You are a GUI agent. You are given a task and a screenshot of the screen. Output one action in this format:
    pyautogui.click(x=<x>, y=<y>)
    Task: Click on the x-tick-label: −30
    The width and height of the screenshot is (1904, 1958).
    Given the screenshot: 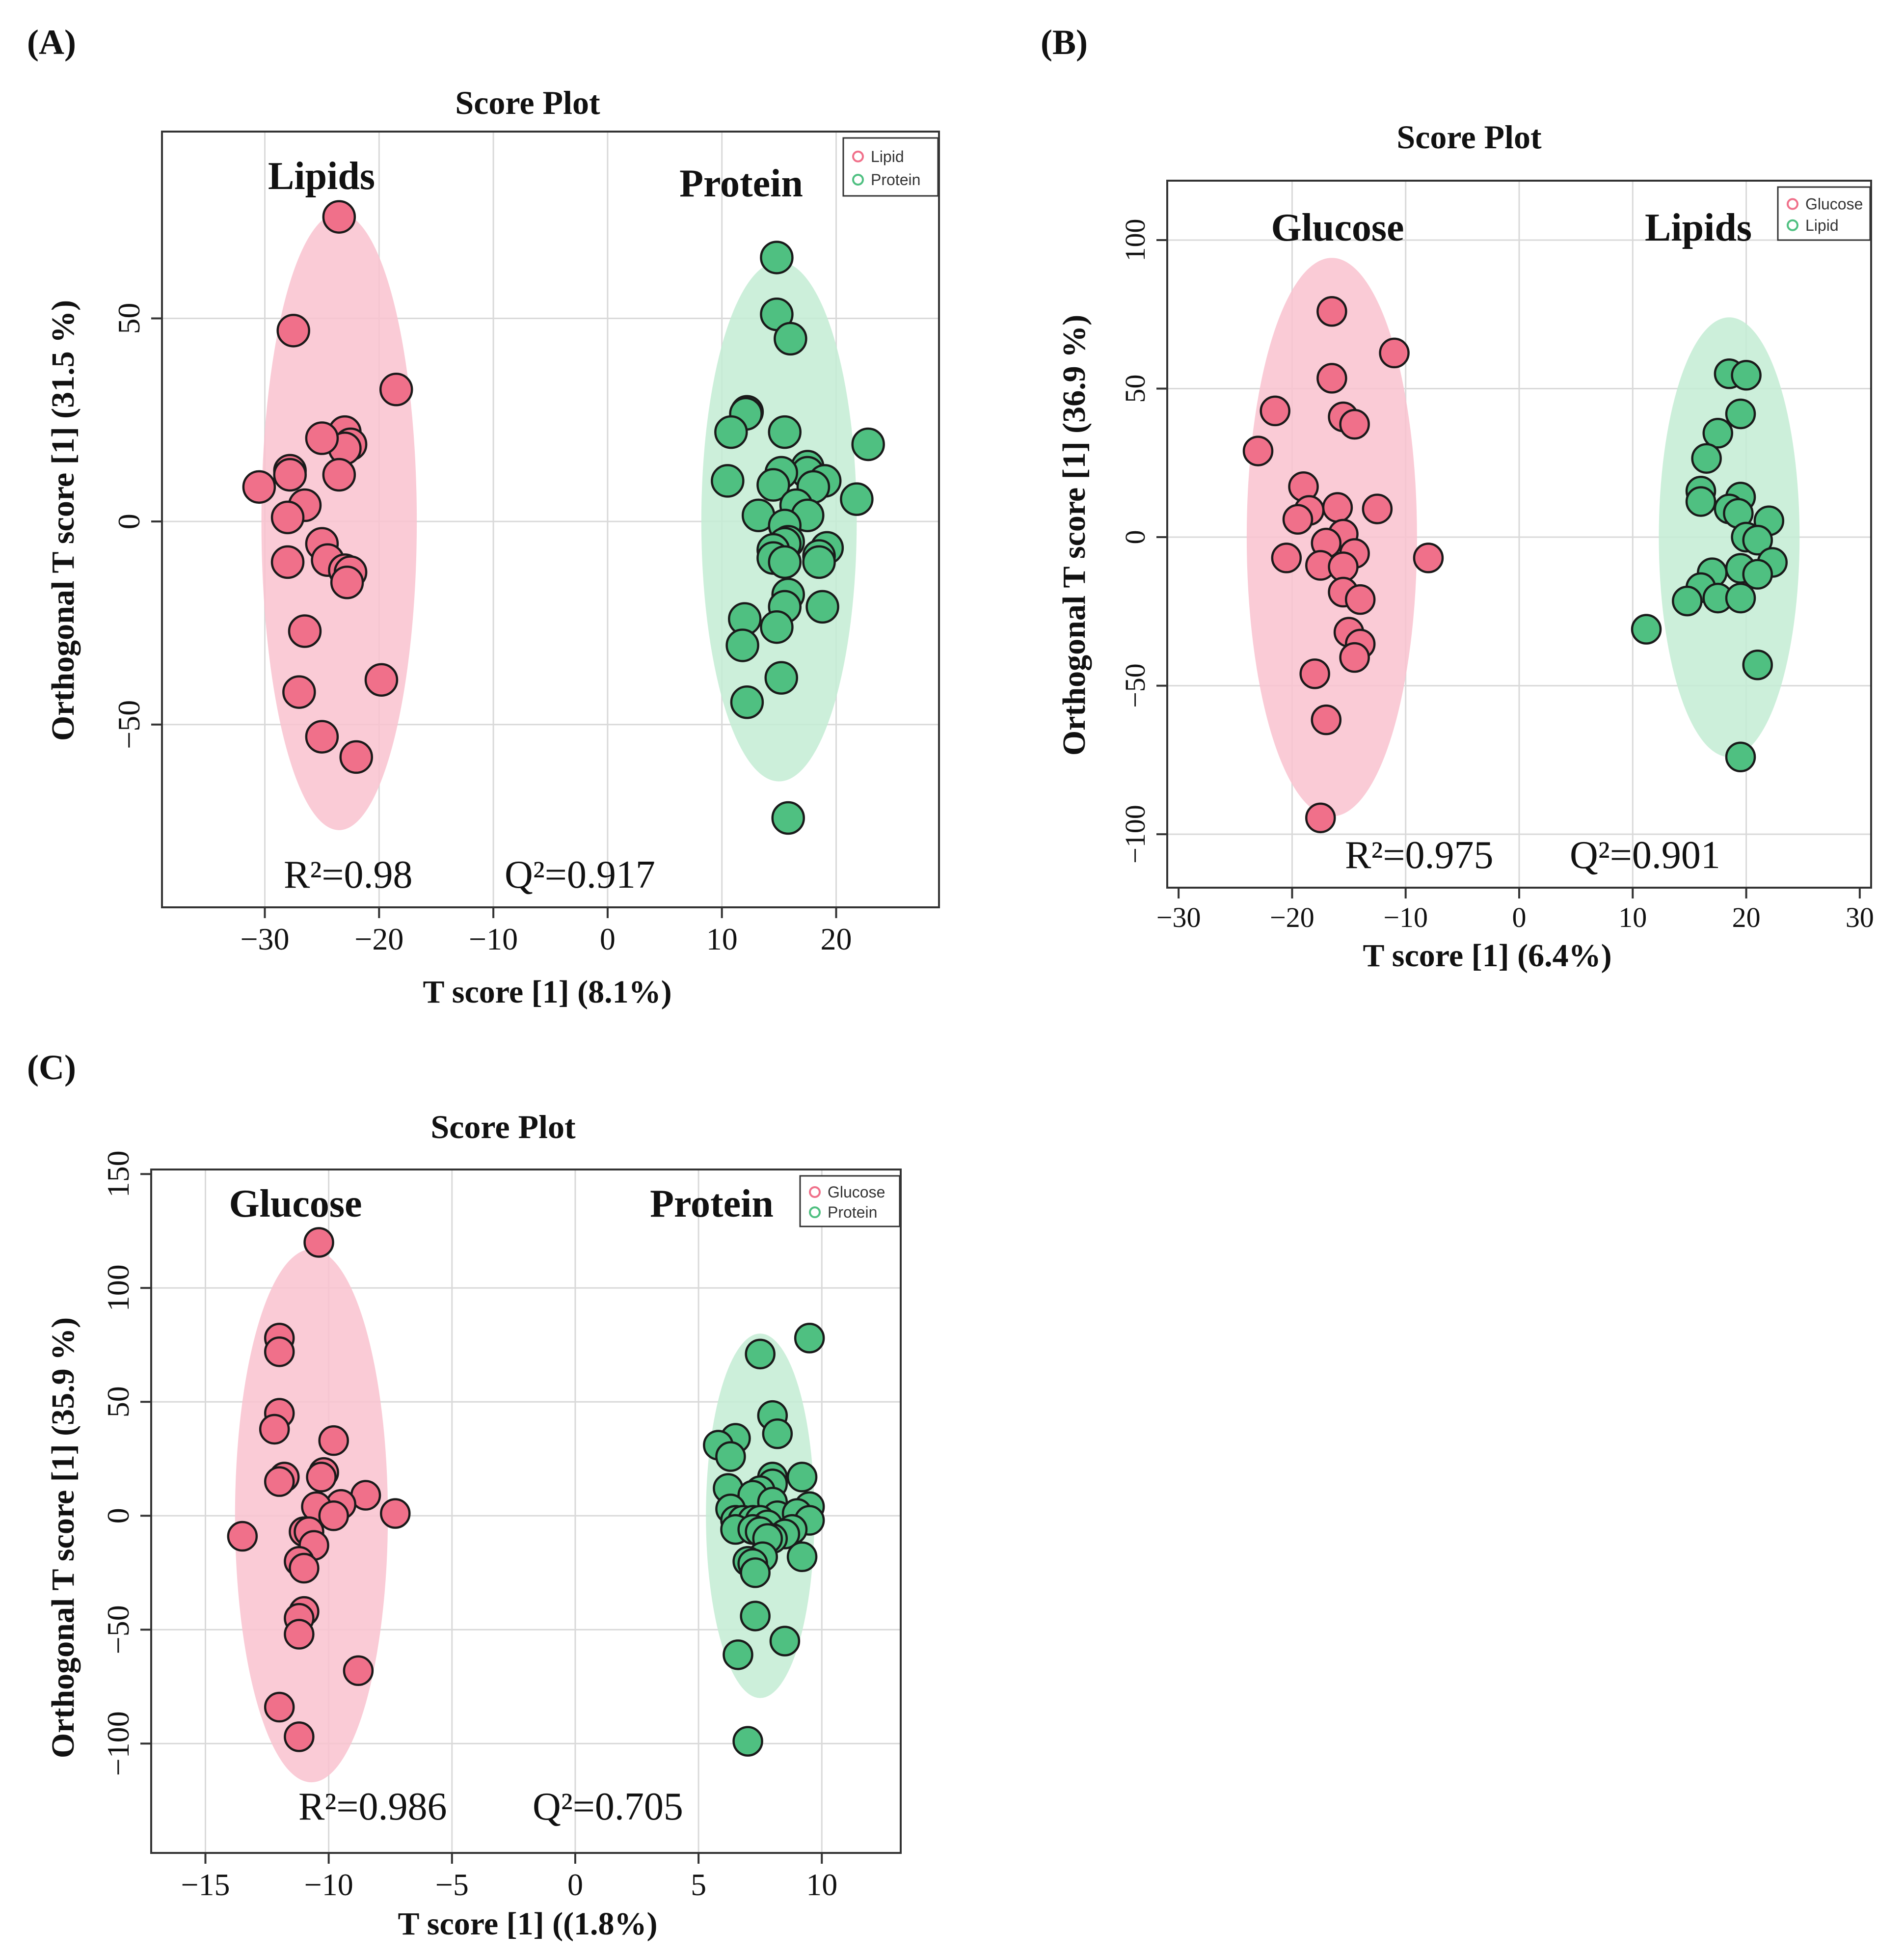 What is the action you would take?
    pyautogui.click(x=264, y=939)
    